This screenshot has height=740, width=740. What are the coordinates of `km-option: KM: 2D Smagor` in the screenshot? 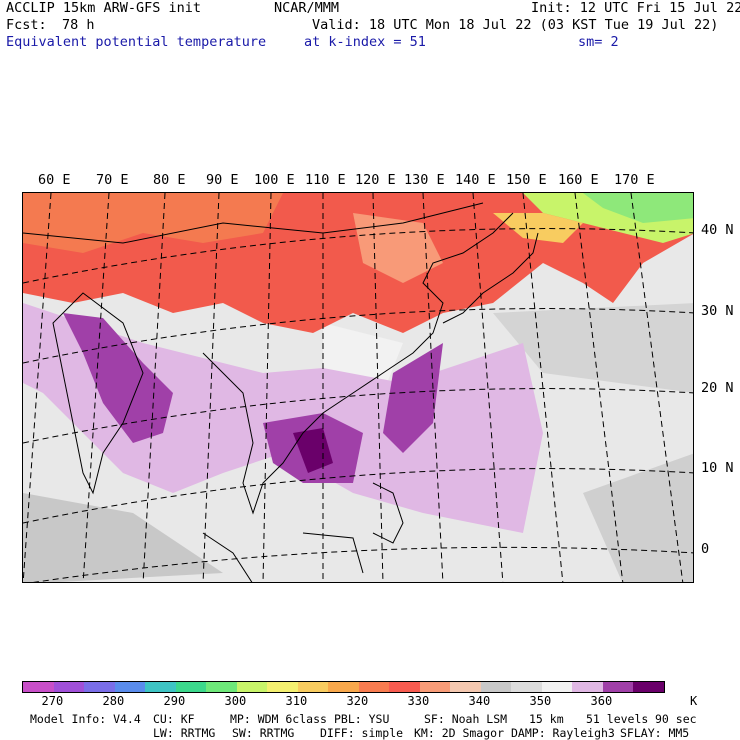 It's located at (459, 733).